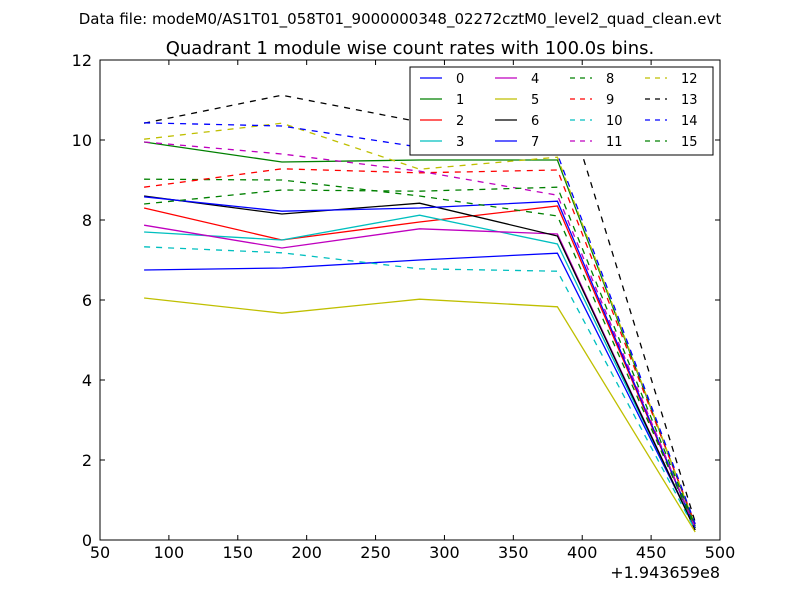 The height and width of the screenshot is (600, 800). What do you see at coordinates (87, 460) in the screenshot?
I see `y-tick-label: 2` at bounding box center [87, 460].